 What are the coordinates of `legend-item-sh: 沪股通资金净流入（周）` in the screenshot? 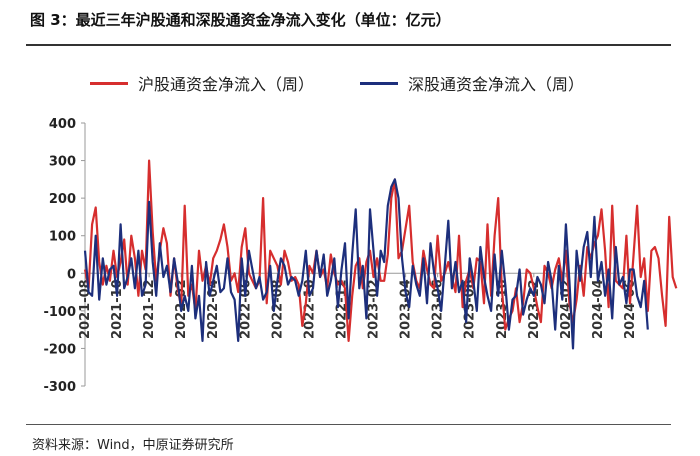 It's located at (202, 83).